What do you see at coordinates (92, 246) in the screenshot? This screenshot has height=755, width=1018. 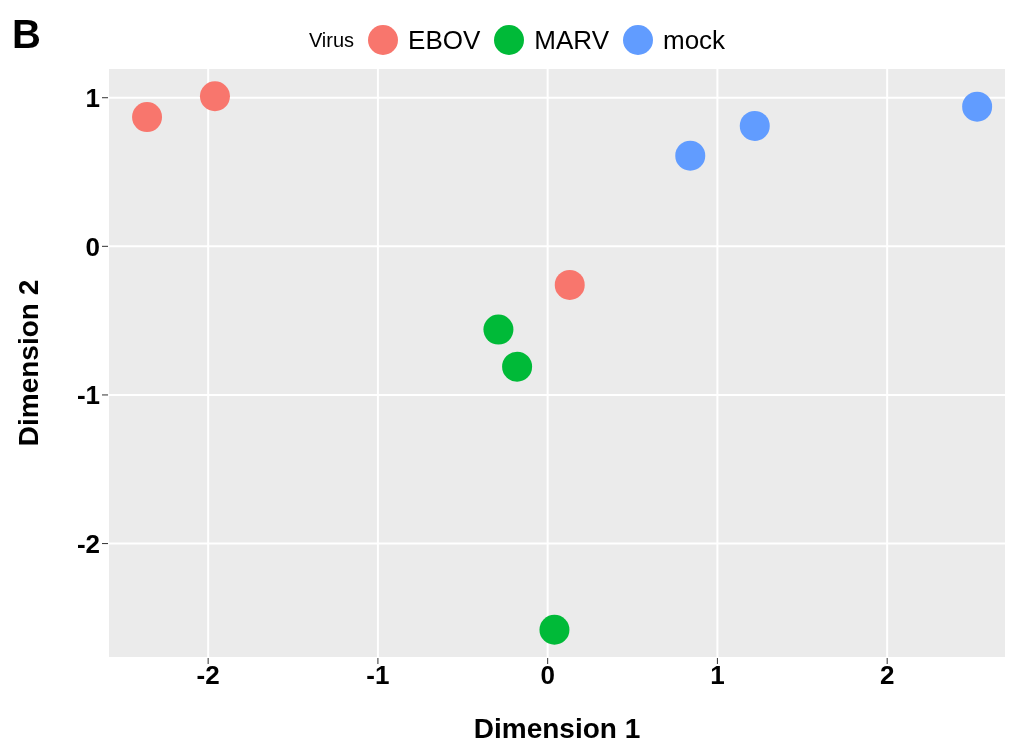 I see `y-tick-label: 0` at bounding box center [92, 246].